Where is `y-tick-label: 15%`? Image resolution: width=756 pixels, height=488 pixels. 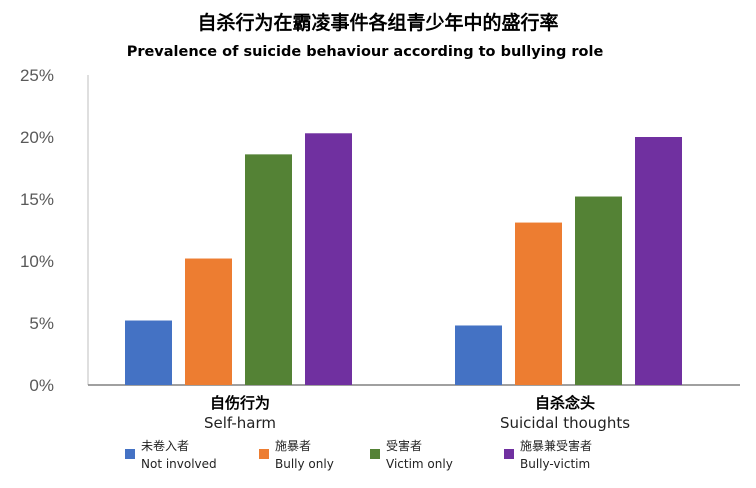
y-tick-label: 15% is located at coordinates (37, 199).